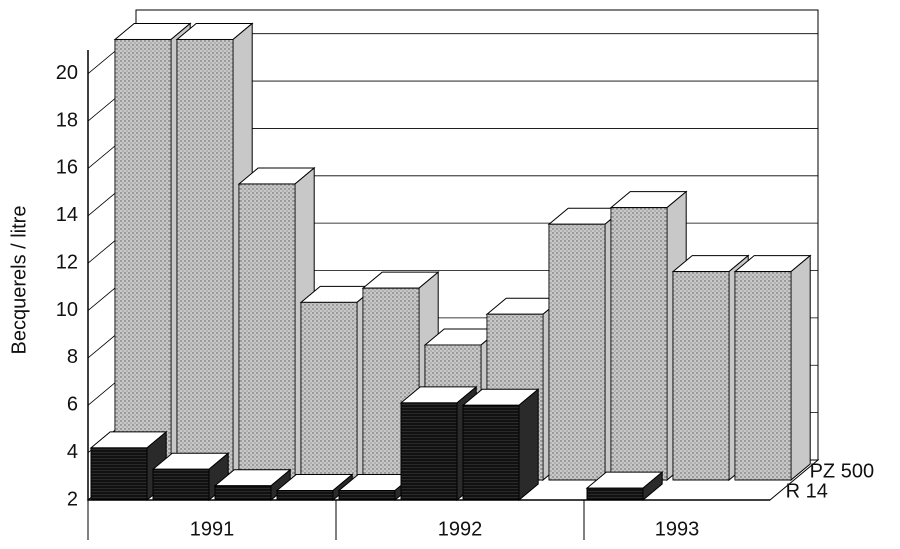 The width and height of the screenshot is (900, 549). Describe the element at coordinates (19, 280) in the screenshot. I see `y-axis-label: Becquerels / litre` at that location.